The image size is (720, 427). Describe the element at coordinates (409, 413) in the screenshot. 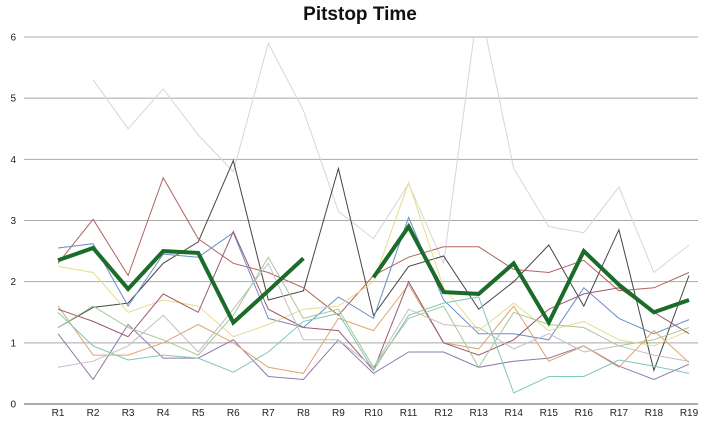

I see `x-tick-label: R11` at that location.